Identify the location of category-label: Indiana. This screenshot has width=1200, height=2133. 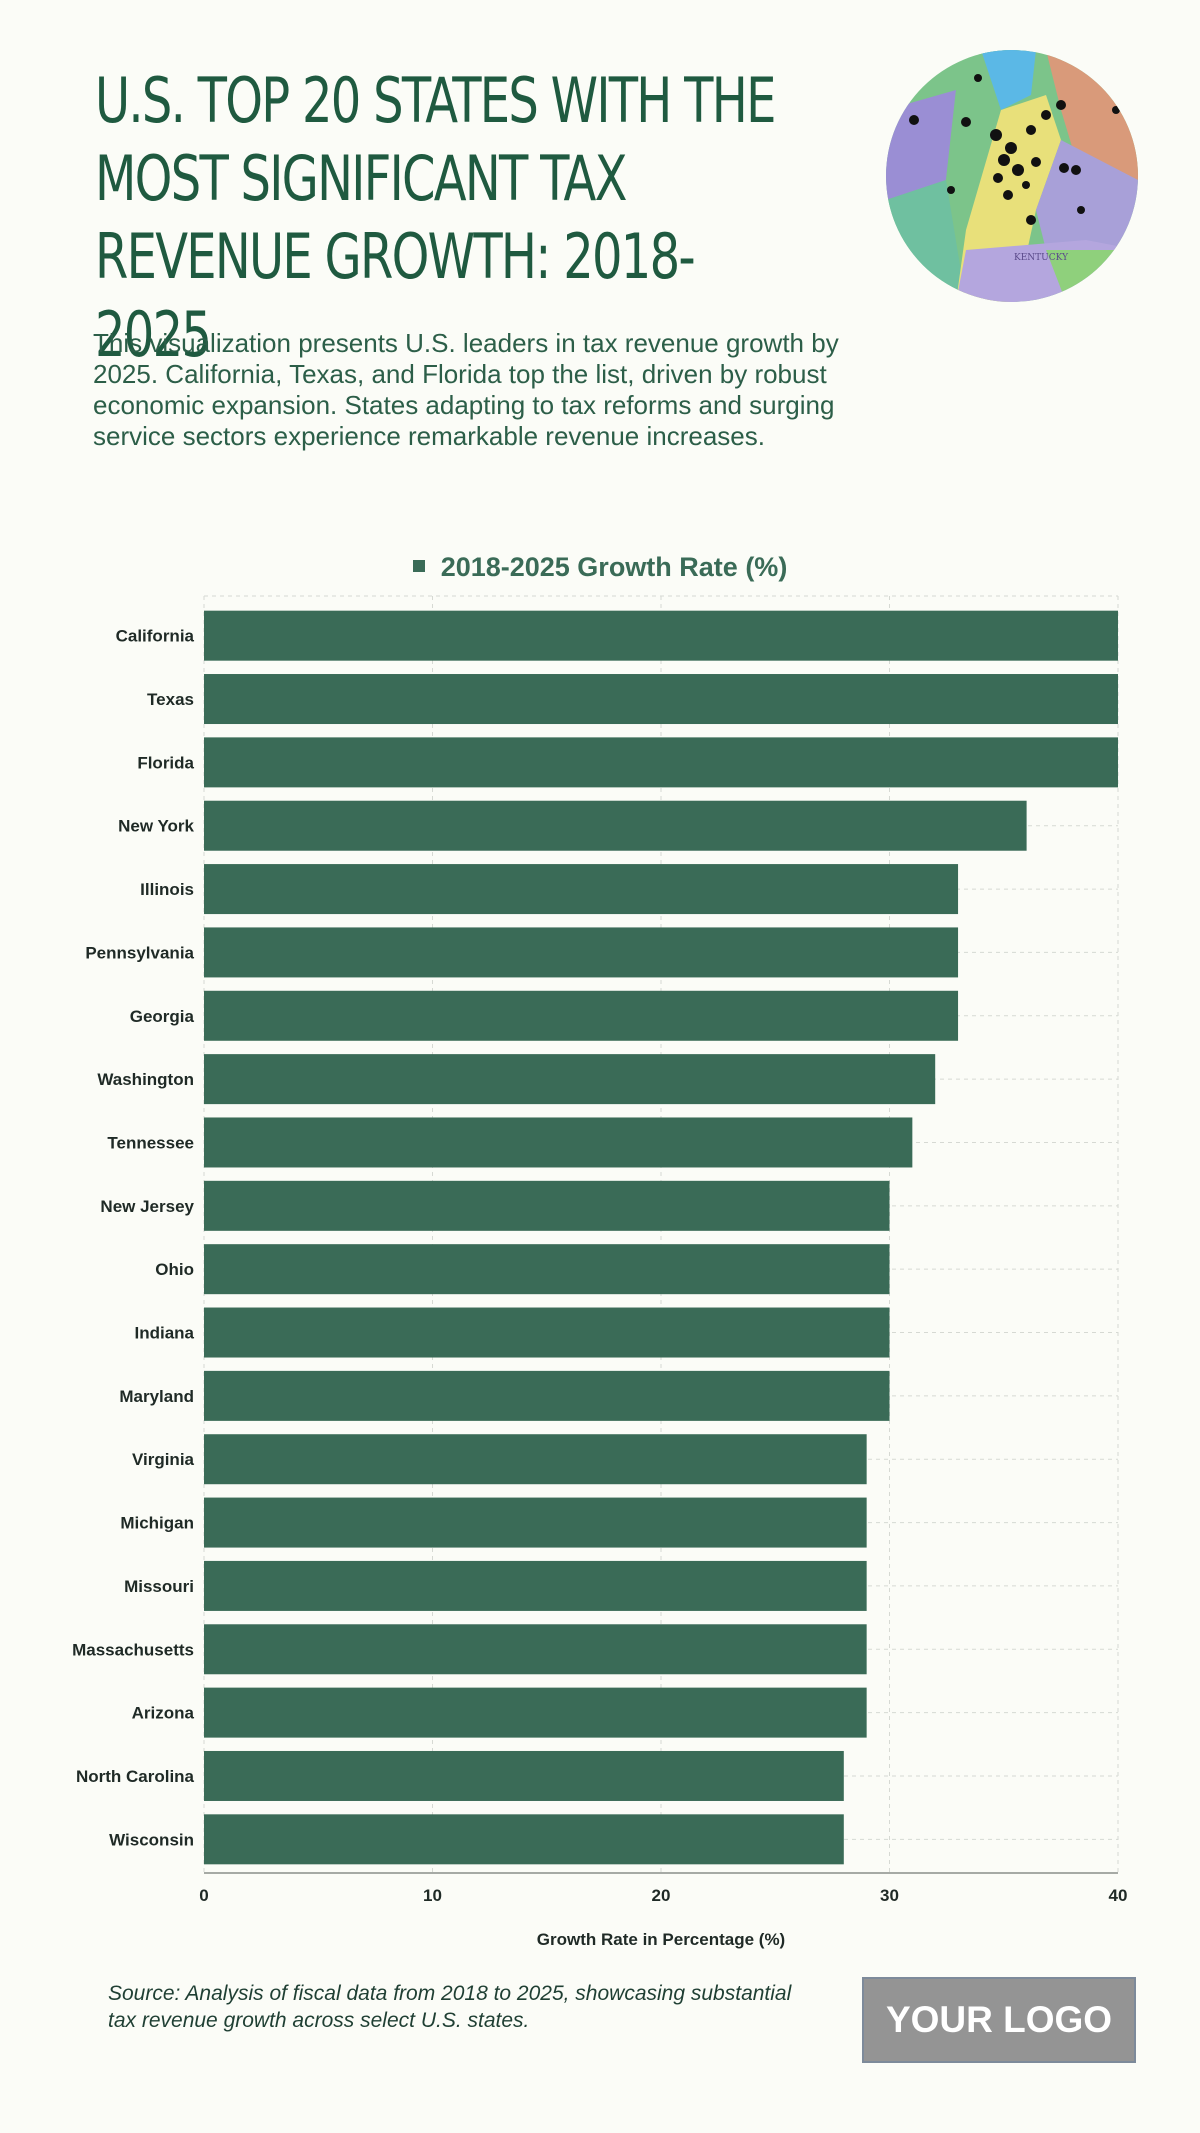
(164, 1333).